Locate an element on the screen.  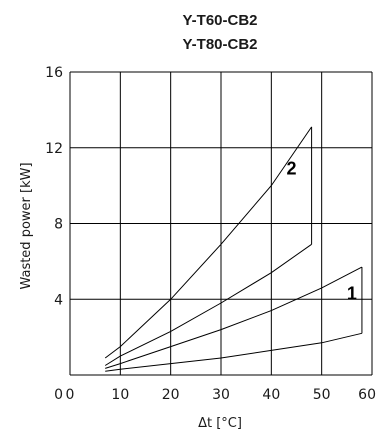
curve-label-1: 1 is located at coordinates (352, 293).